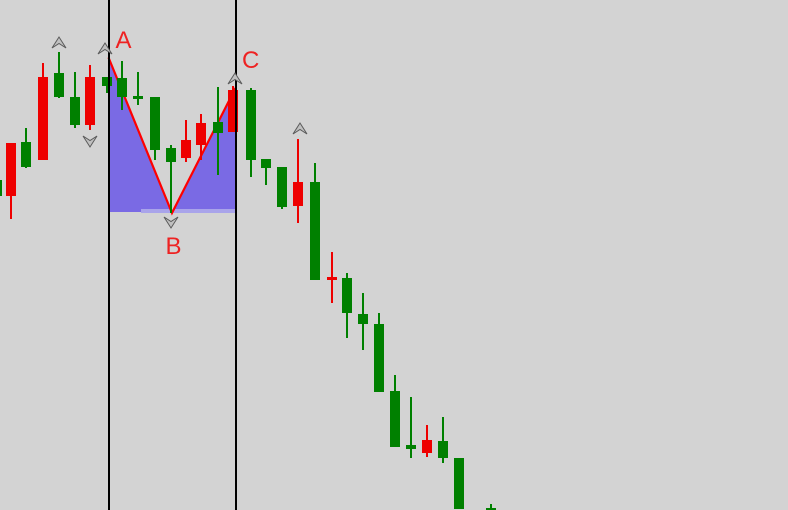  What do you see at coordinates (251, 60) in the screenshot?
I see `pattern-label-c: C` at bounding box center [251, 60].